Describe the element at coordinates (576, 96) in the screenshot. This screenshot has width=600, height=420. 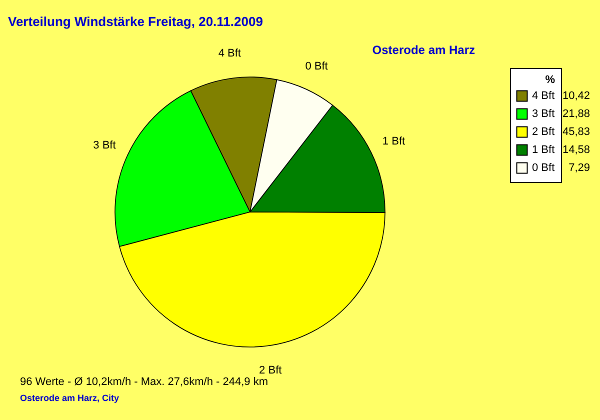
I see `data-label: 10,42` at that location.